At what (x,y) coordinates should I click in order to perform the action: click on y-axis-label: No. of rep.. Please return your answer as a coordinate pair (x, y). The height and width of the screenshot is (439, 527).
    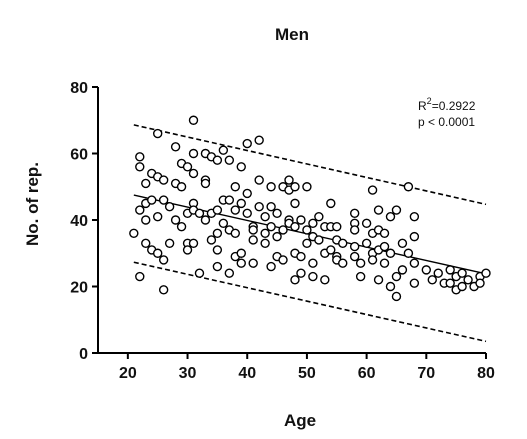
    Looking at the image, I should click on (32, 204).